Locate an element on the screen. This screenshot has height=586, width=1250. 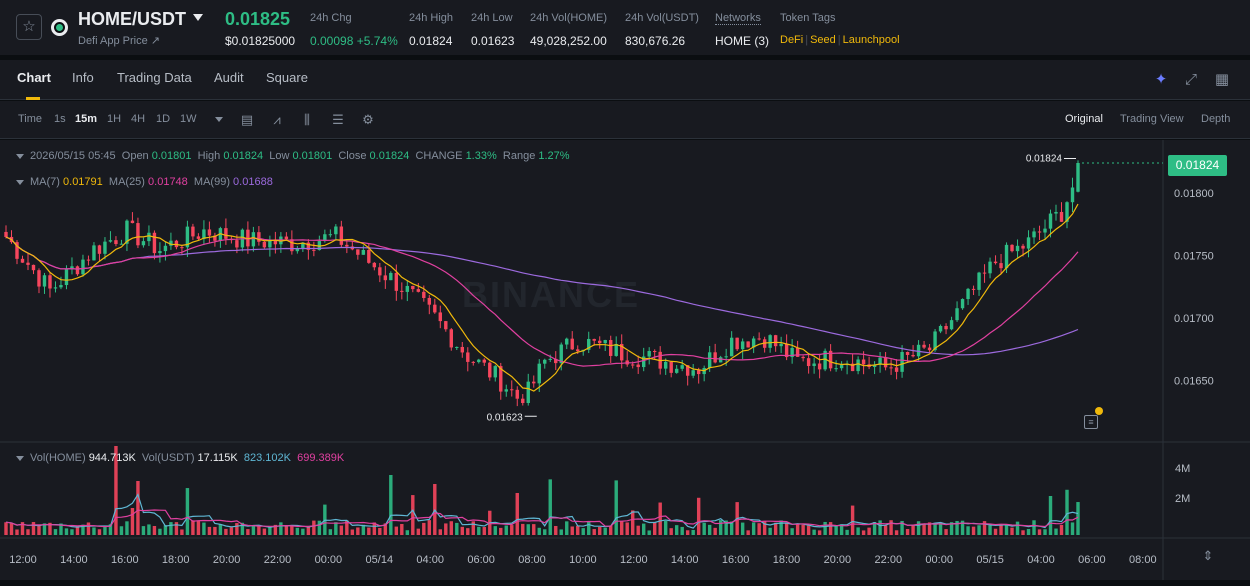
ai-sparkle-icon: ✦ is located at coordinates (1161, 79).